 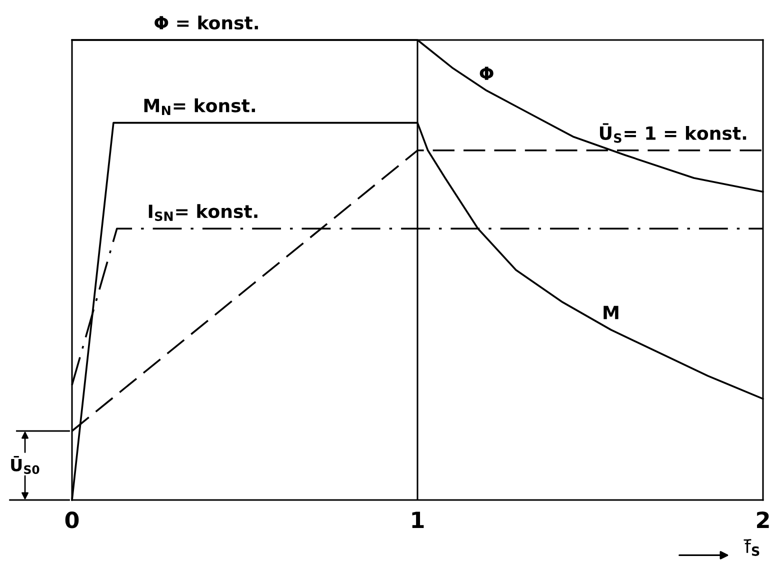 What do you see at coordinates (752, 547) in the screenshot?
I see `x-axis-title: f̄$_{S}$` at bounding box center [752, 547].